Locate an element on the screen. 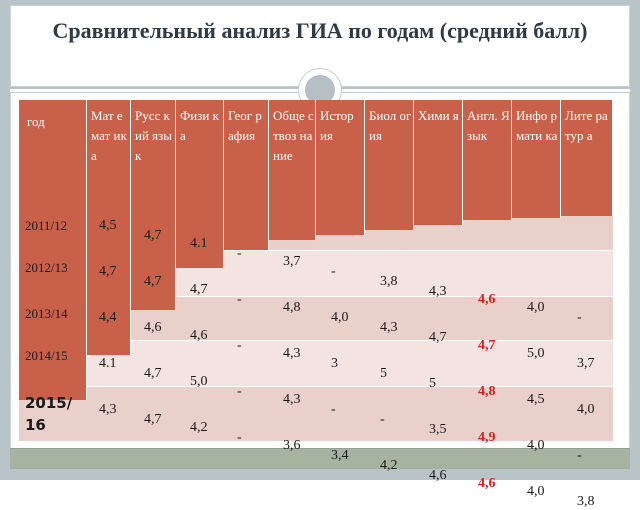 Image resolution: width=640 pixels, height=510 pixels. value-cell: 3,4 is located at coordinates (340, 455).